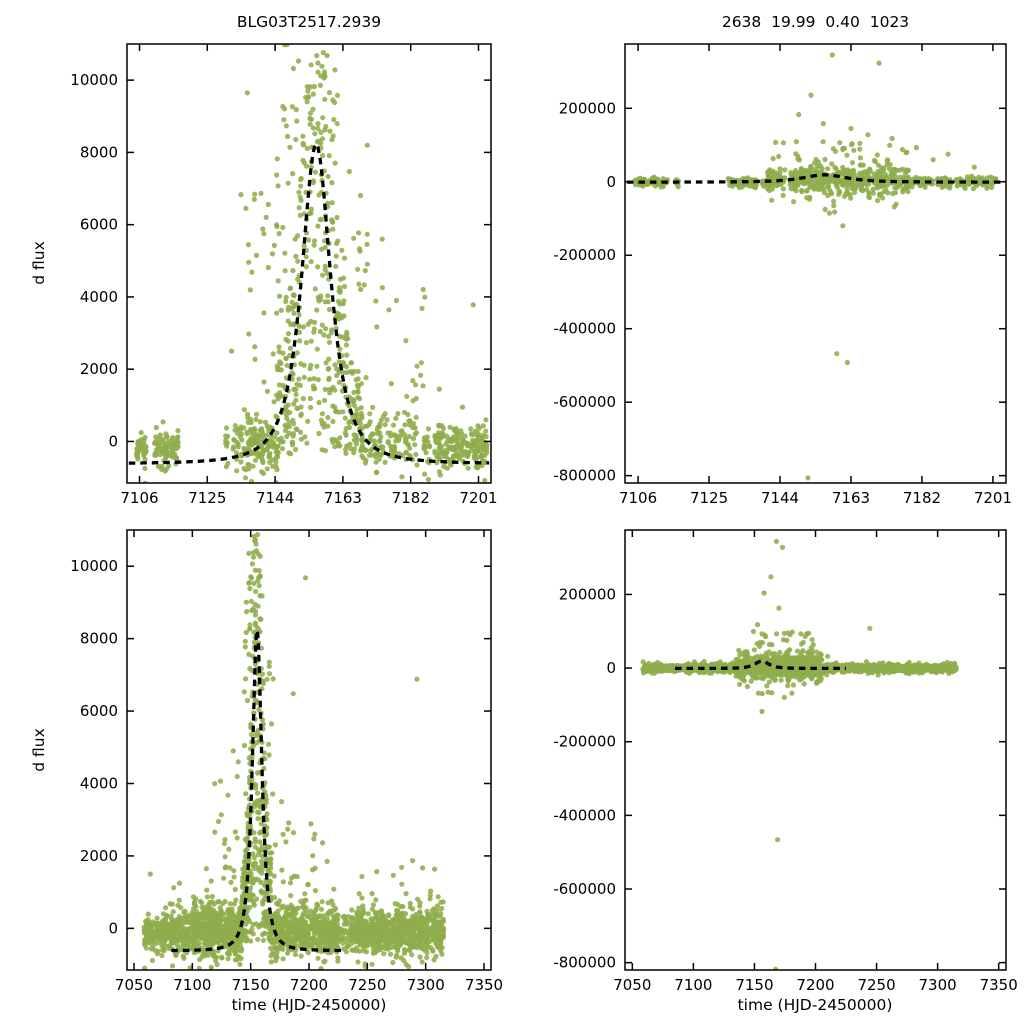 The width and height of the screenshot is (1024, 1024). Describe the element at coordinates (99, 639) in the screenshot. I see `y-tick-label: 8000` at that location.